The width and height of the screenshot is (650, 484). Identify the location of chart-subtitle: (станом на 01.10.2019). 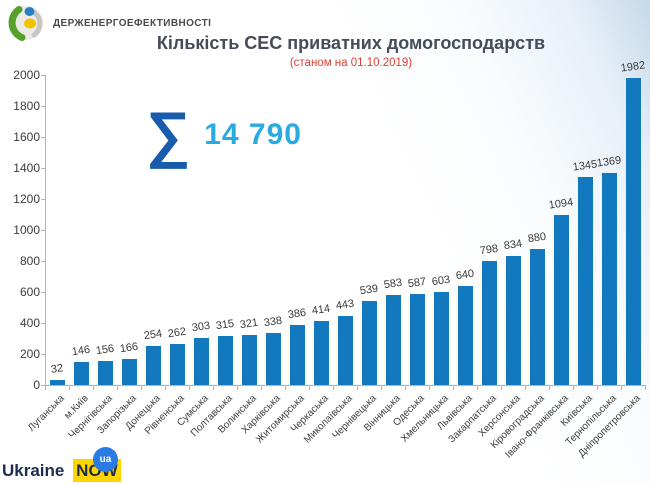
(351, 63).